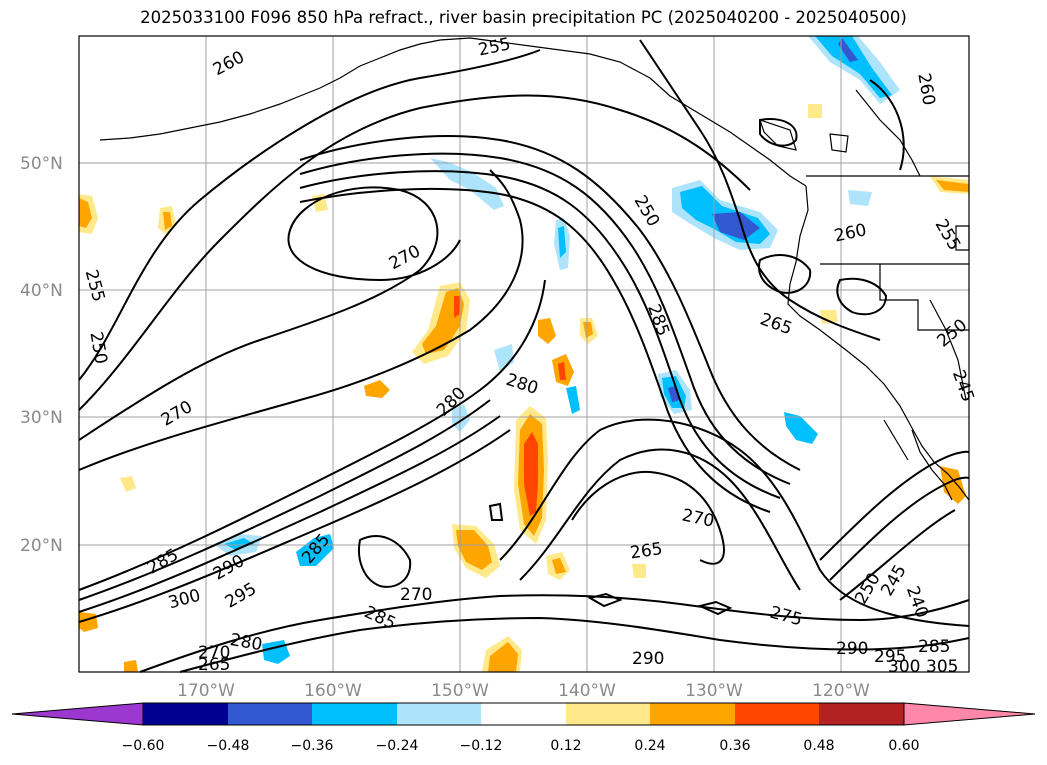  I want to click on lat-label: 20°N, so click(41, 546).